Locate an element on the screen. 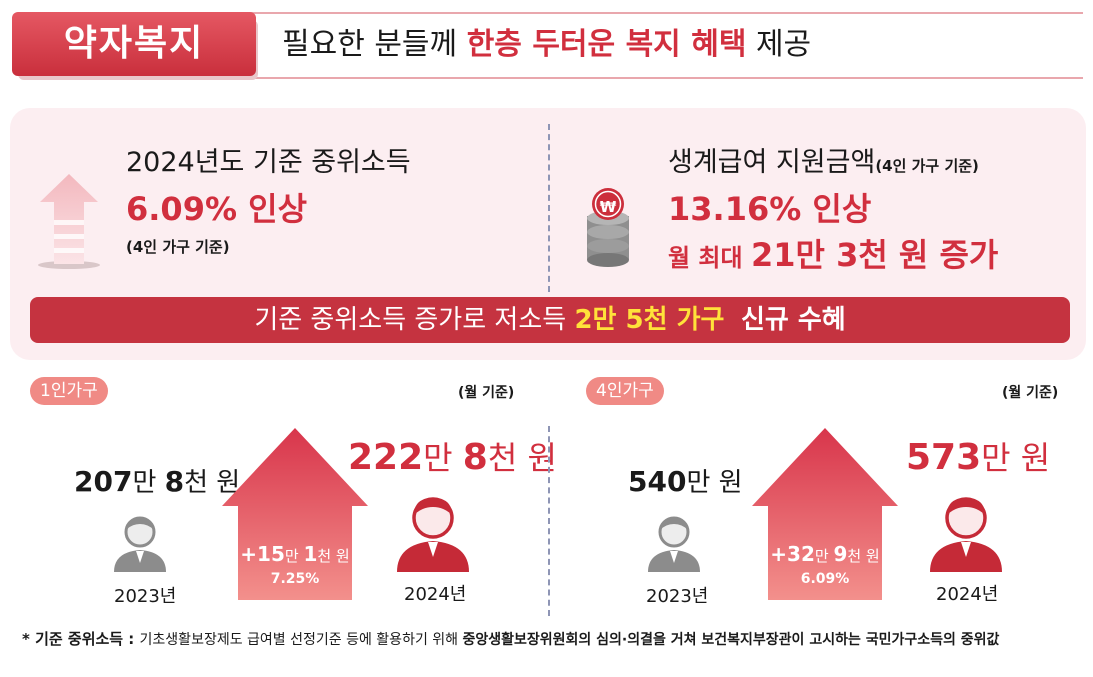 The width and height of the screenshot is (1093, 677). four-person-2023-amount: 540만 원 is located at coordinates (685, 481).